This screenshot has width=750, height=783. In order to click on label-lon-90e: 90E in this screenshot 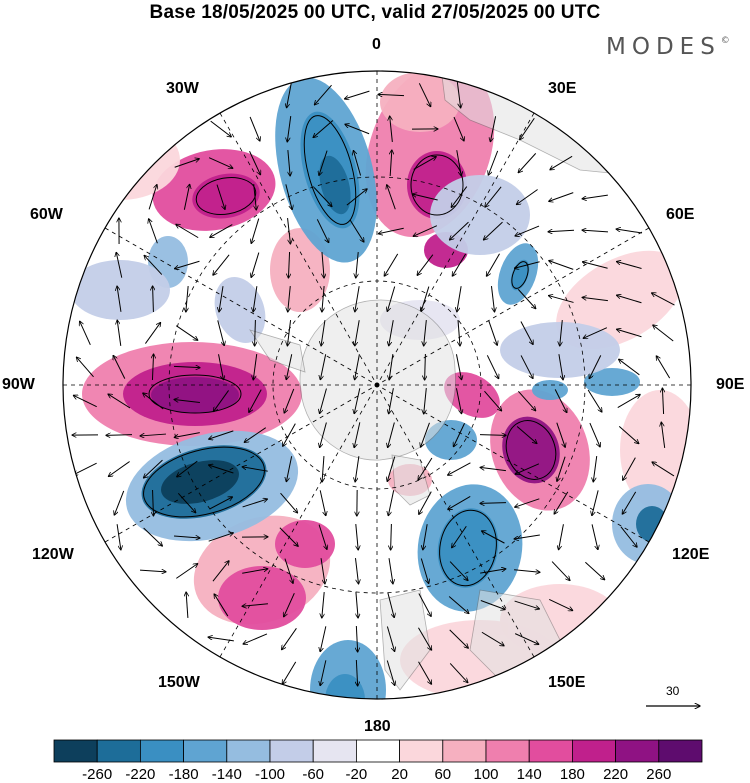, I will do `click(730, 384)`.